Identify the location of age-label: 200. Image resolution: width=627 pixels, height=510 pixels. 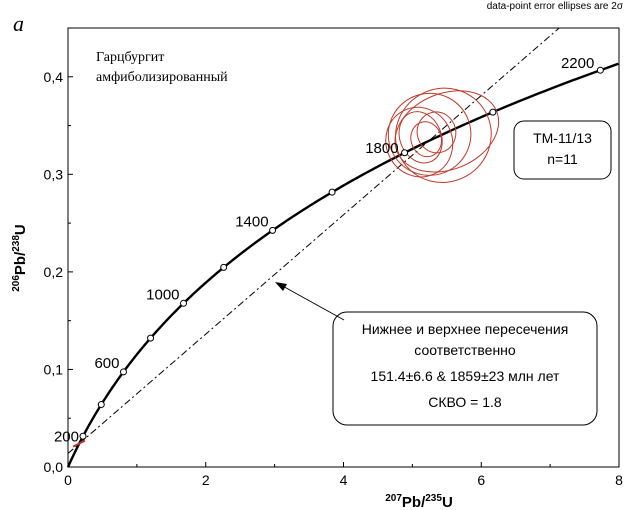
(66, 436).